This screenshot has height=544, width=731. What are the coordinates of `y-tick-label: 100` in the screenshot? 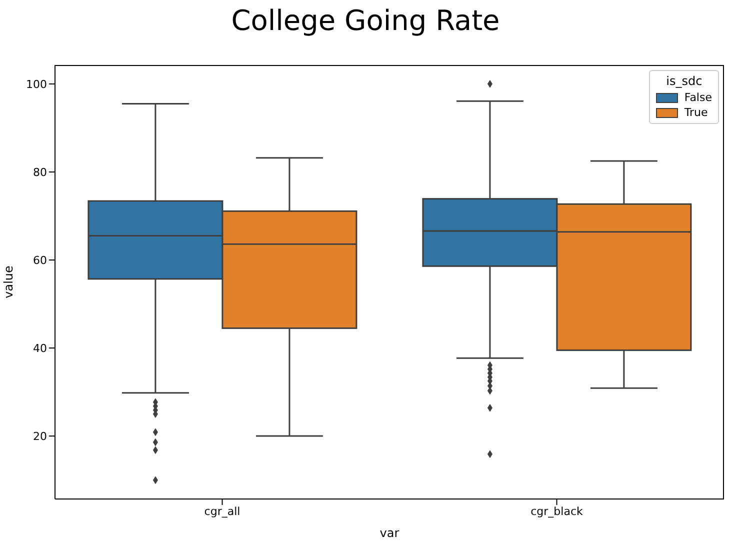 It's located at (36, 84).